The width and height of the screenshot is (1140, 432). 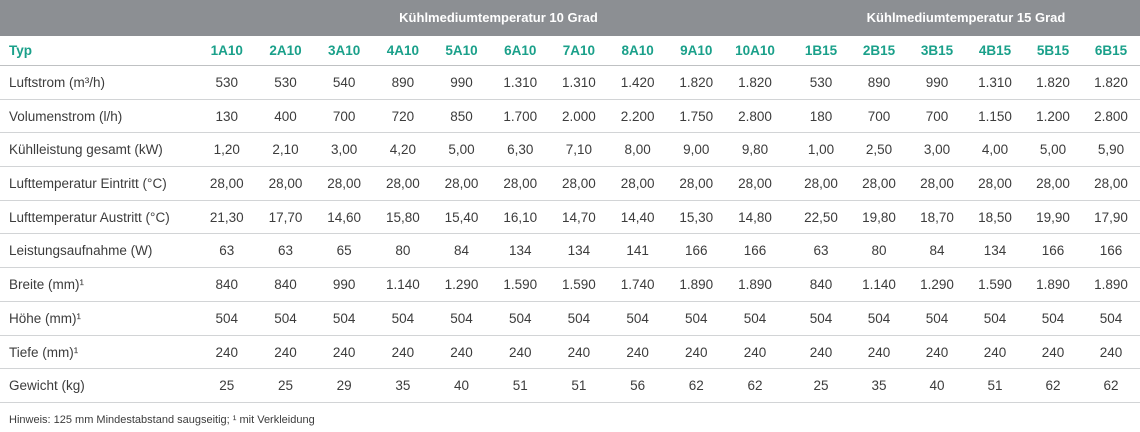 I want to click on table-cell: 166, so click(x=696, y=251).